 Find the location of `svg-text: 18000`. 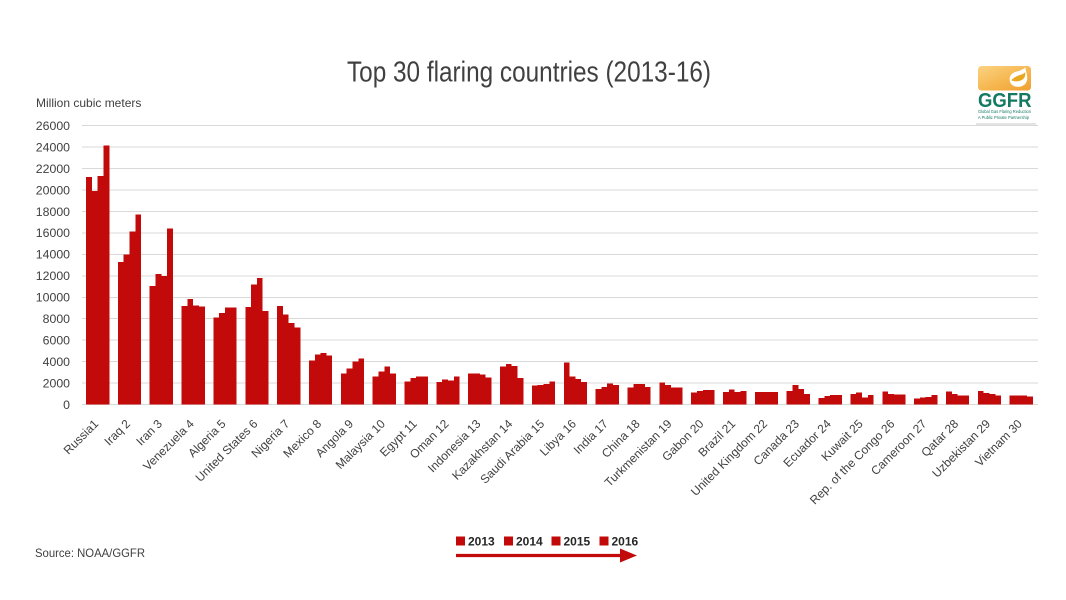

svg-text: 18000 is located at coordinates (53, 212).